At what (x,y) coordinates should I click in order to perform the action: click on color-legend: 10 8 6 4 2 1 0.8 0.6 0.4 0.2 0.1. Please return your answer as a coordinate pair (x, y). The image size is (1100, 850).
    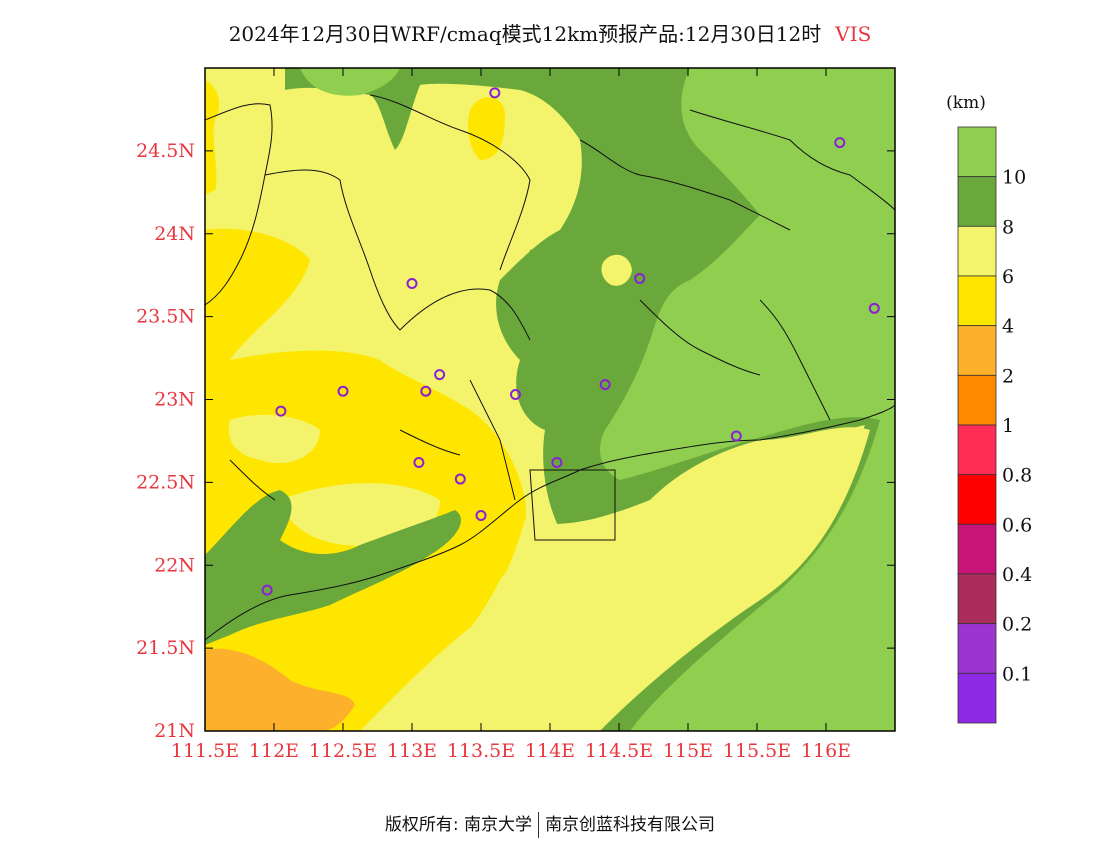
    Looking at the image, I should click on (994, 425).